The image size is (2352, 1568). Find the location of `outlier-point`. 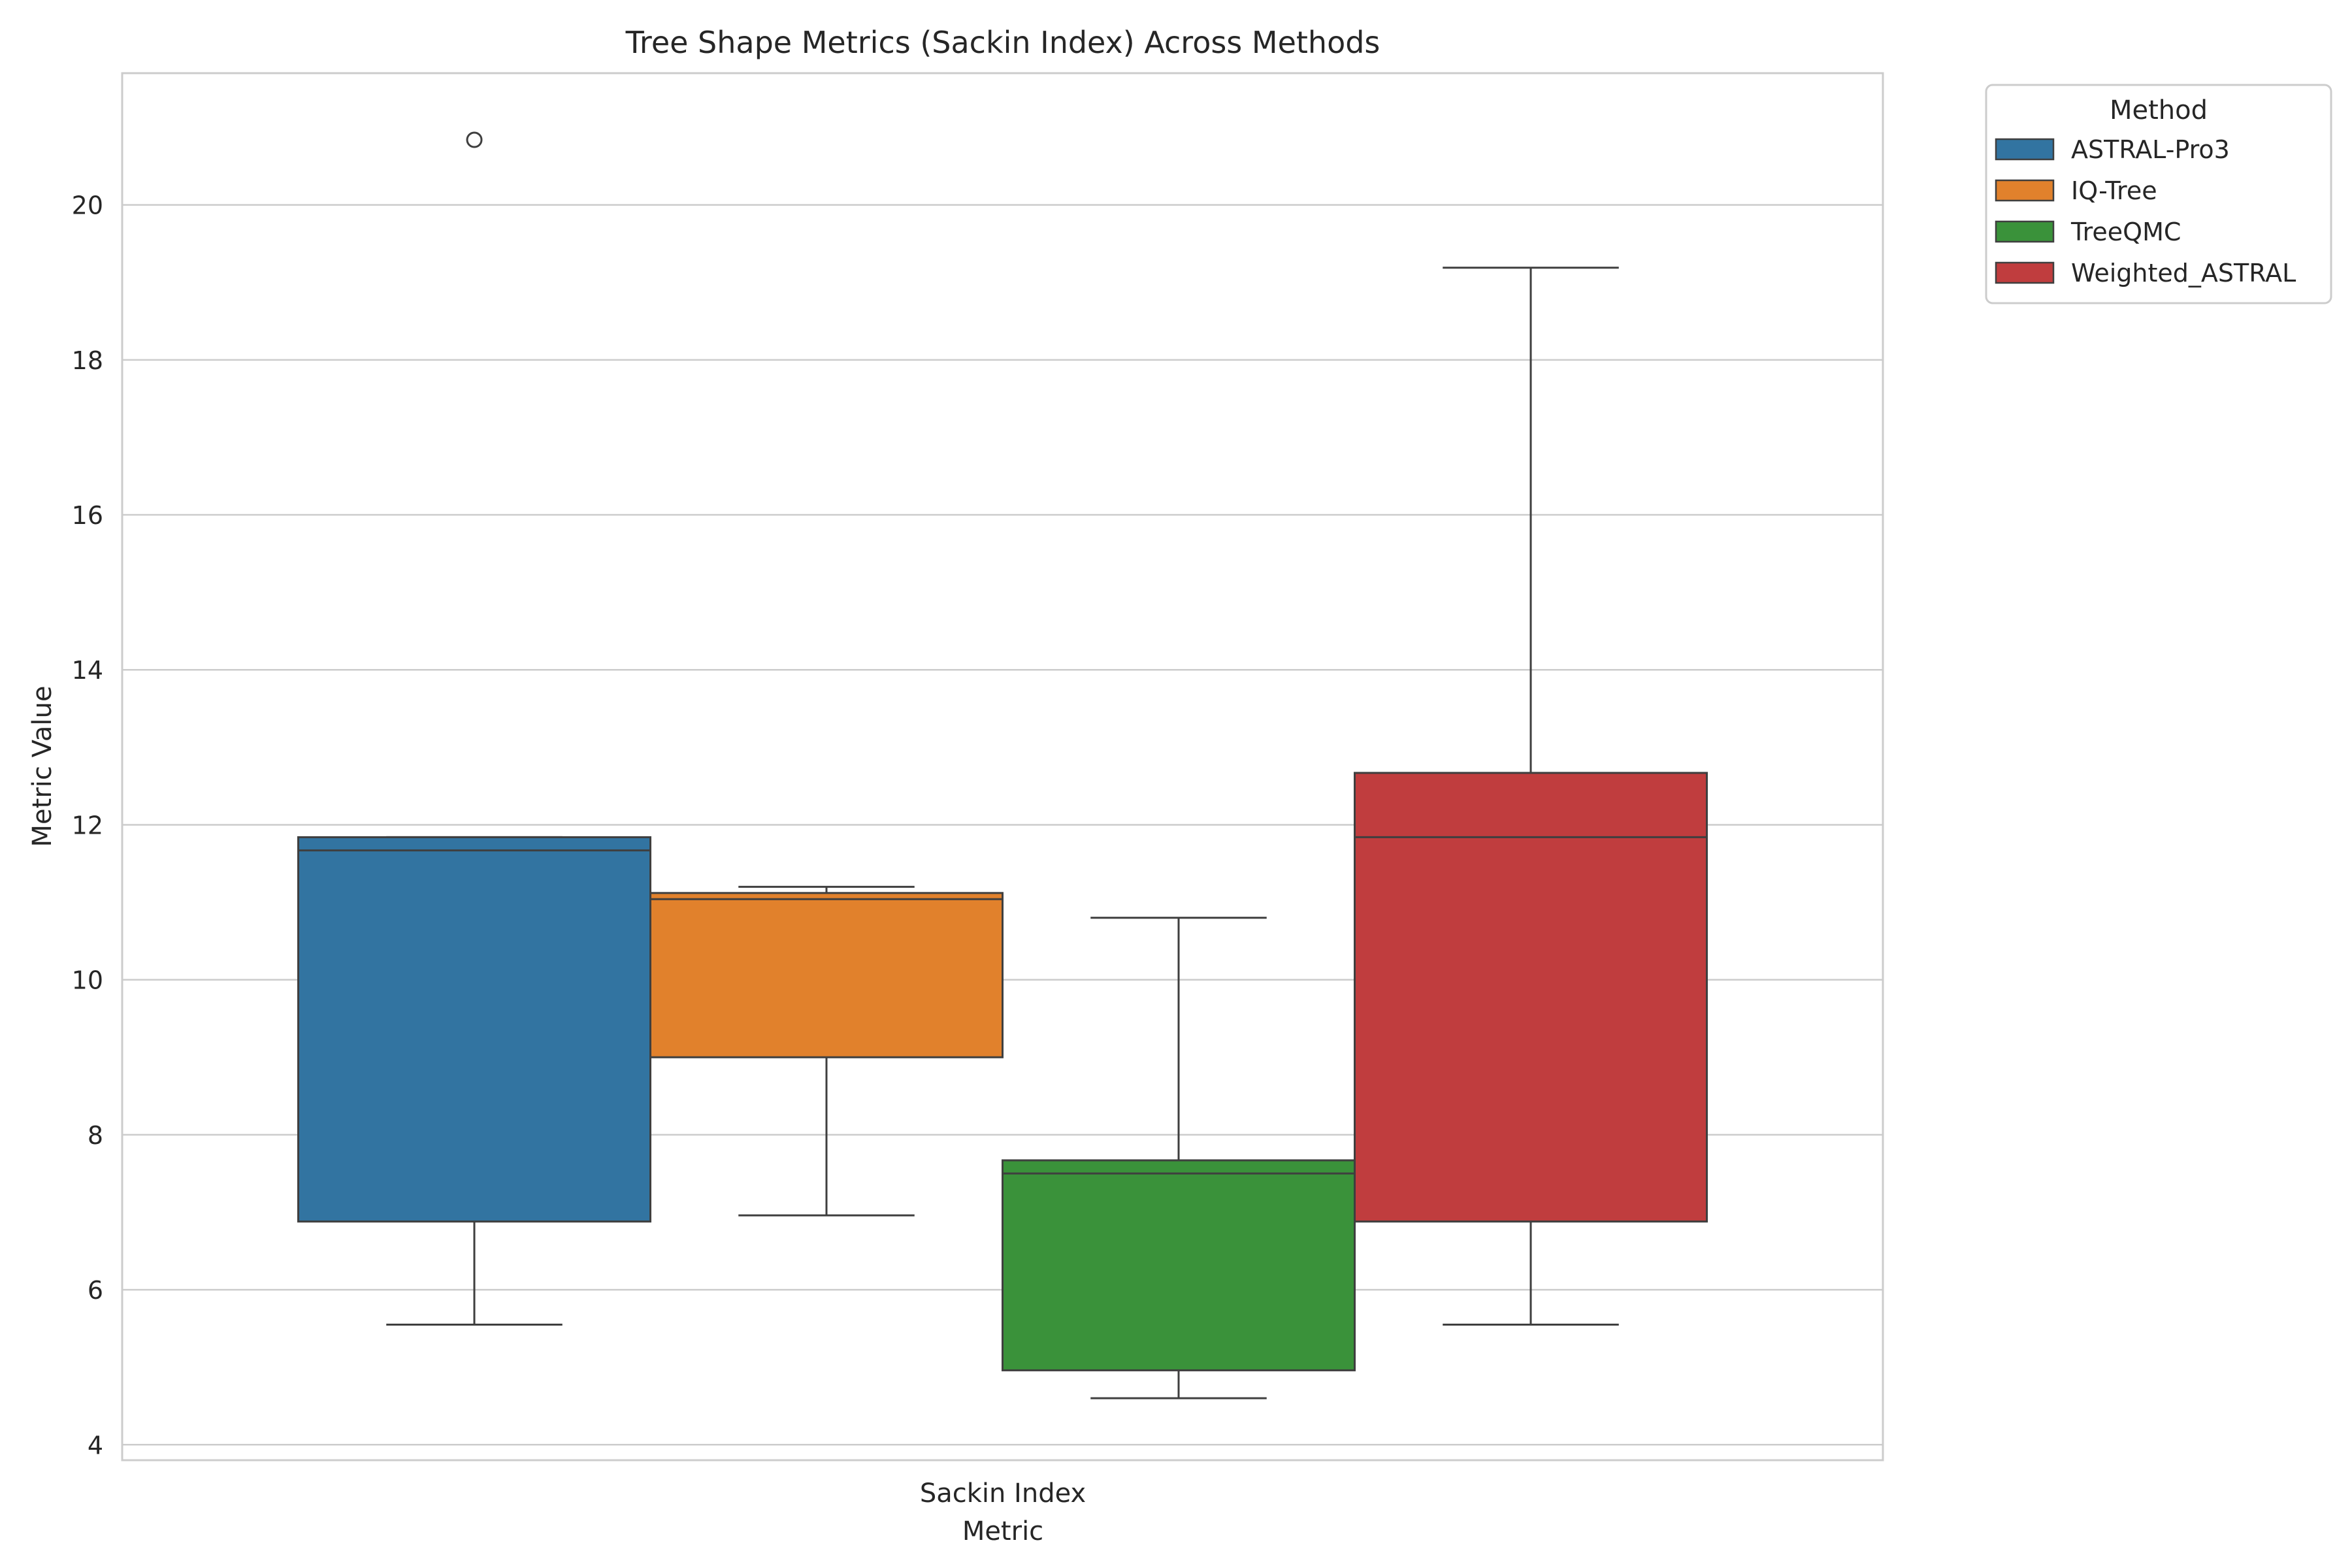

outlier-point is located at coordinates (474, 139).